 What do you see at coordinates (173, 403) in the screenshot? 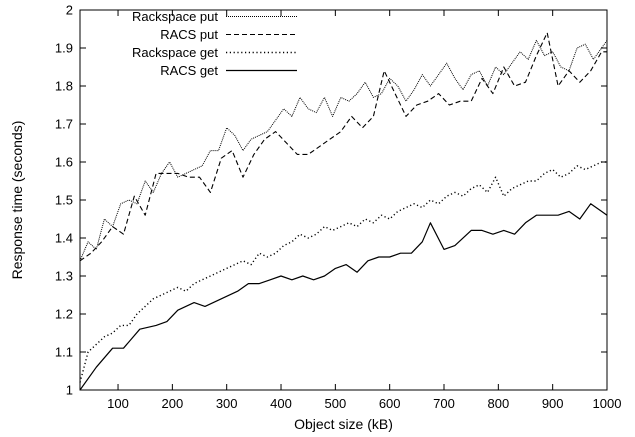
I see `x-tick-label: 200` at bounding box center [173, 403].